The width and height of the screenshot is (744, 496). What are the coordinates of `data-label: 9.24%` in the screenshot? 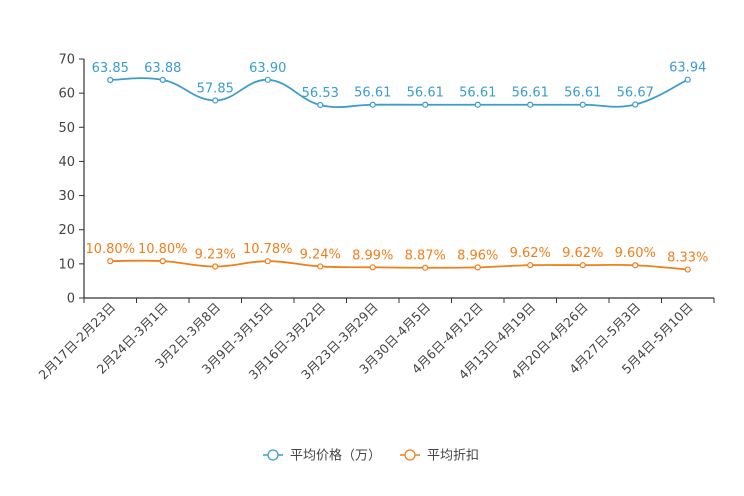 It's located at (320, 254).